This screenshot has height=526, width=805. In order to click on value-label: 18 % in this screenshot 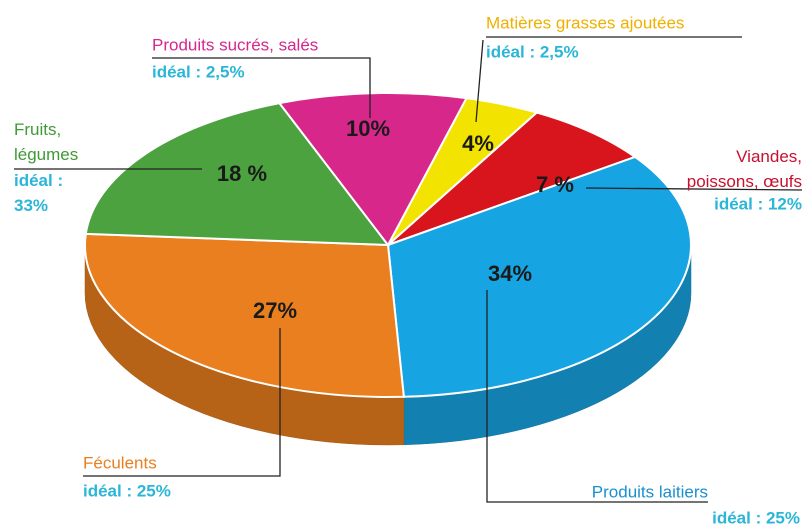, I will do `click(242, 173)`.